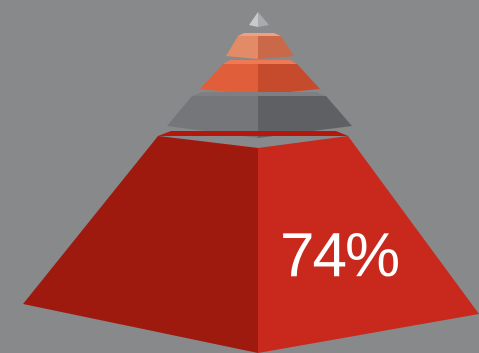 This screenshot has height=353, width=479. I want to click on tier-red-top, so click(253, 133).